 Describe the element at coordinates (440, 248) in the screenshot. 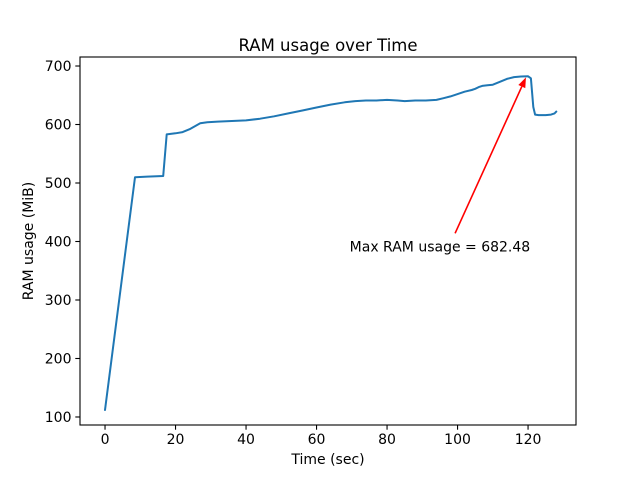

I see `annotation-text: Max RAM usage = 682.48` at that location.